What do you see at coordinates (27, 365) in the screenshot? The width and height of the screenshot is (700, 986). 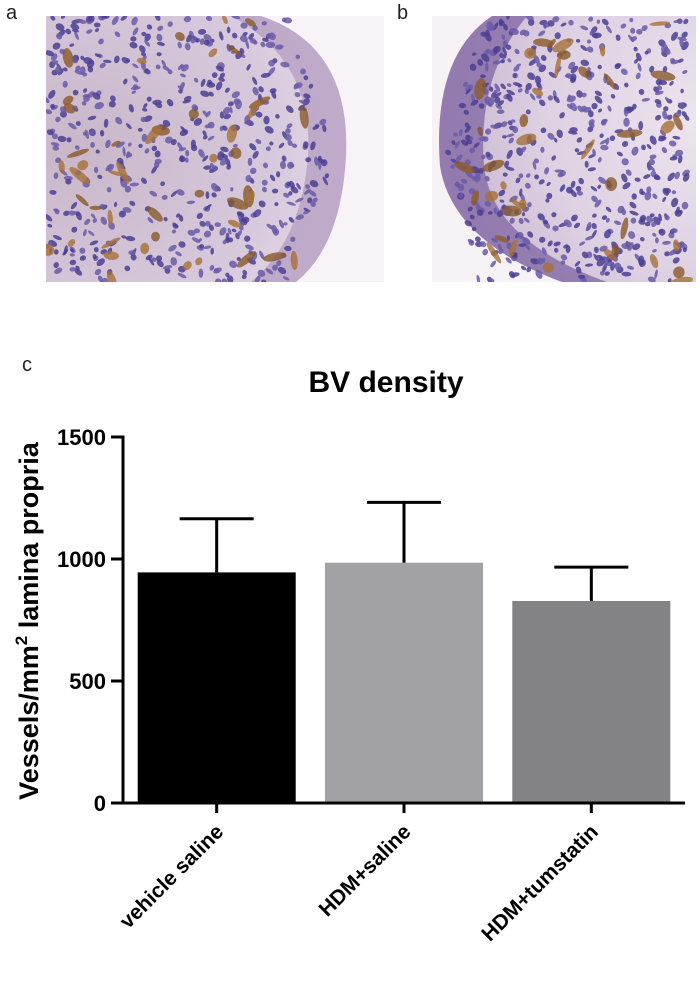 I see `panel-c-label: c` at bounding box center [27, 365].